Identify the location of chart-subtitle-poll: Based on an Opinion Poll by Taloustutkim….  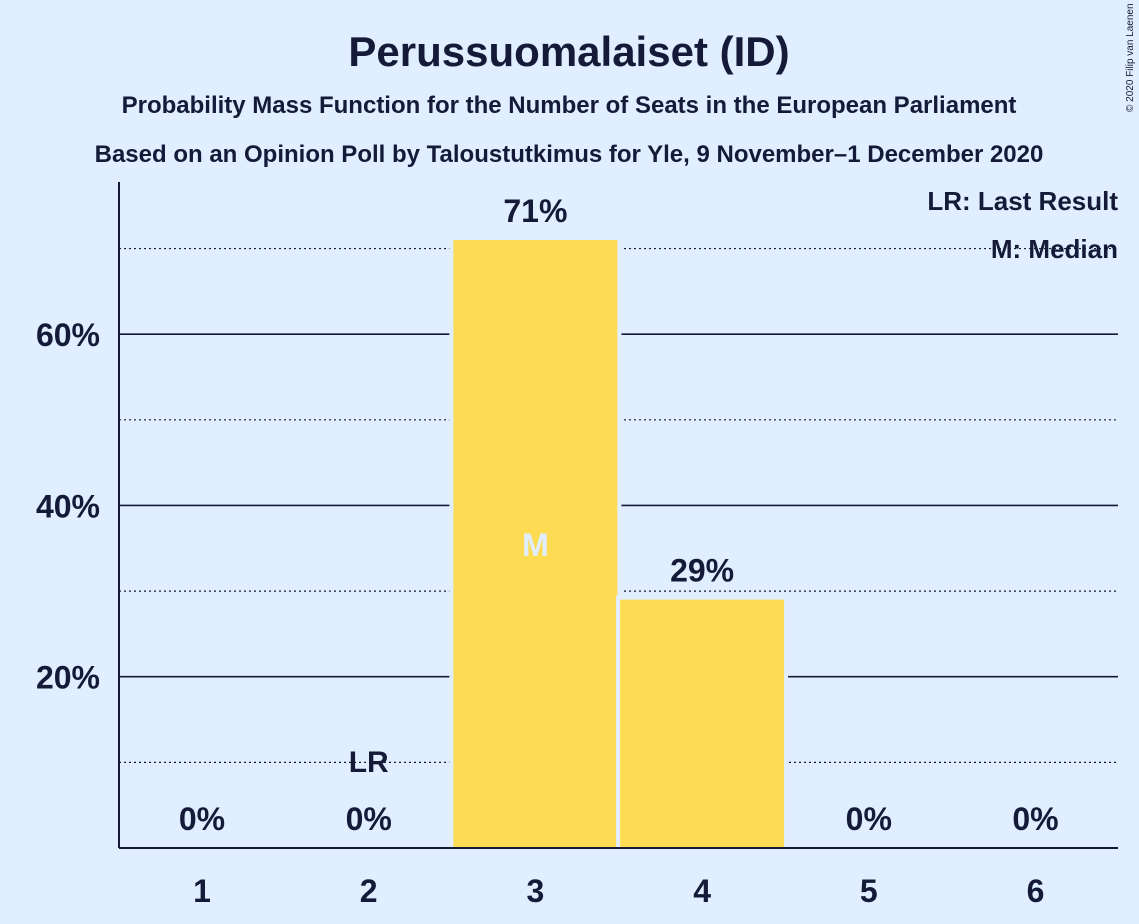
(569, 154).